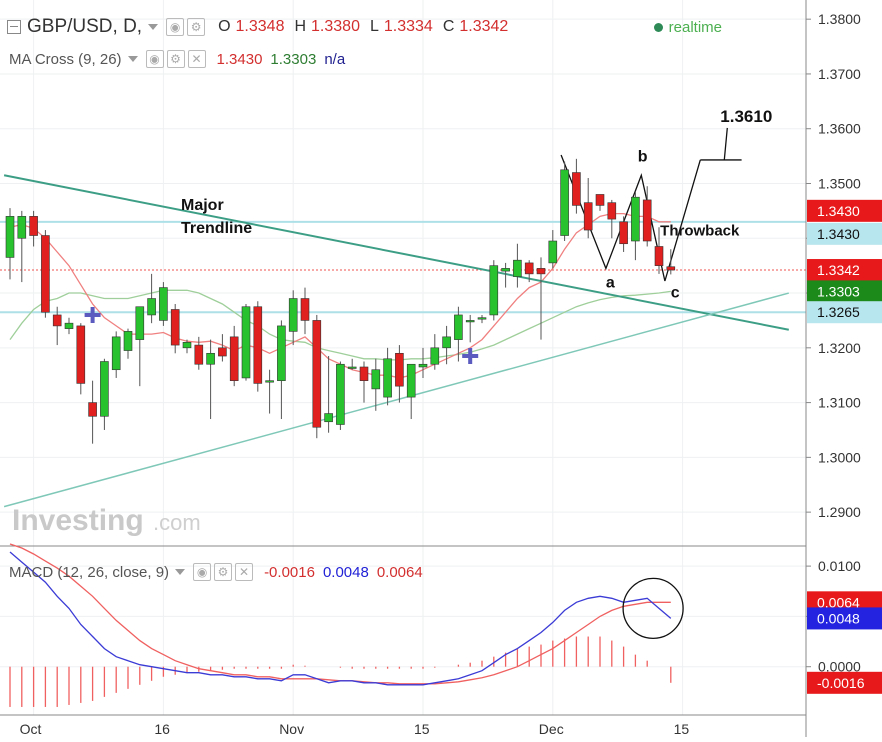  What do you see at coordinates (838, 602) in the screenshot?
I see `macd-price-tag-label: 0.0064` at bounding box center [838, 602].